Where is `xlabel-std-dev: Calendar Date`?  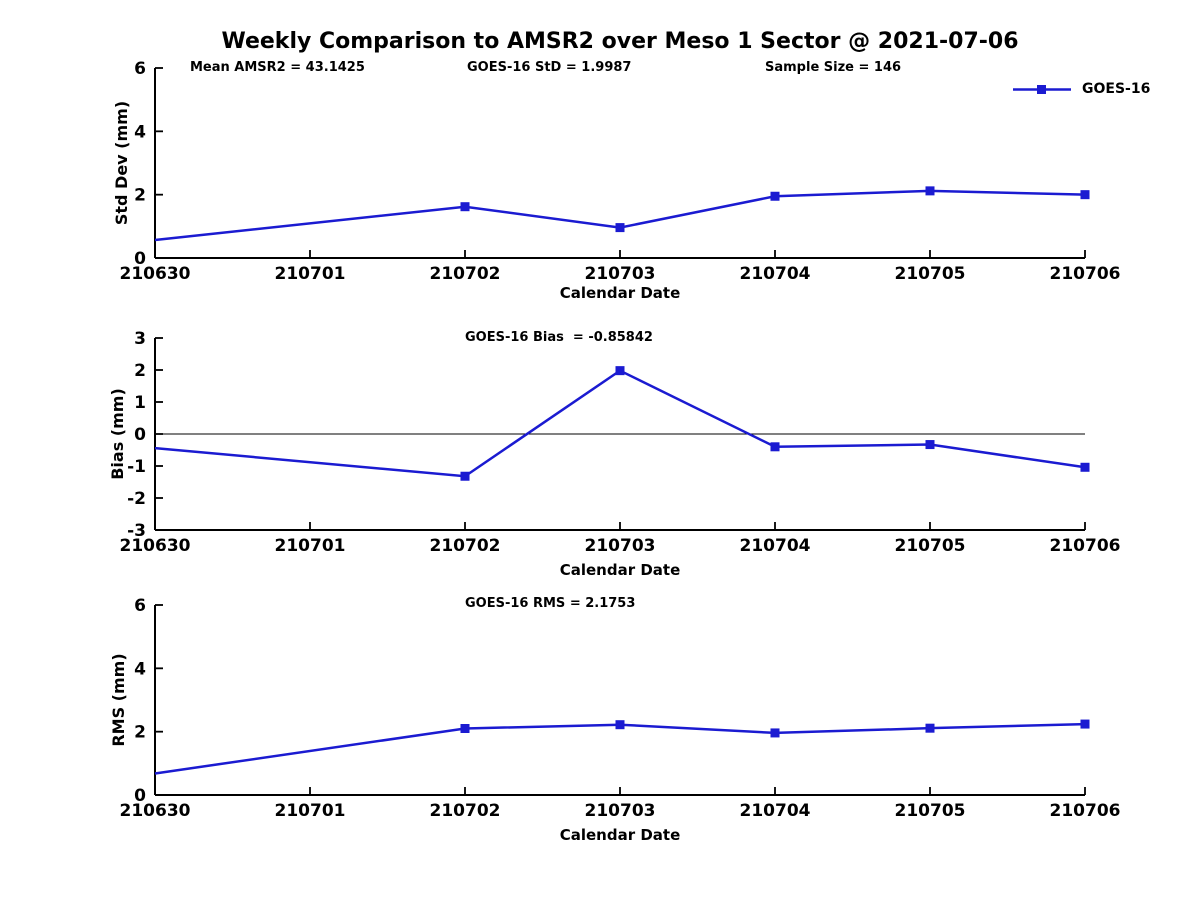
xlabel-std-dev: Calendar Date is located at coordinates (620, 293).